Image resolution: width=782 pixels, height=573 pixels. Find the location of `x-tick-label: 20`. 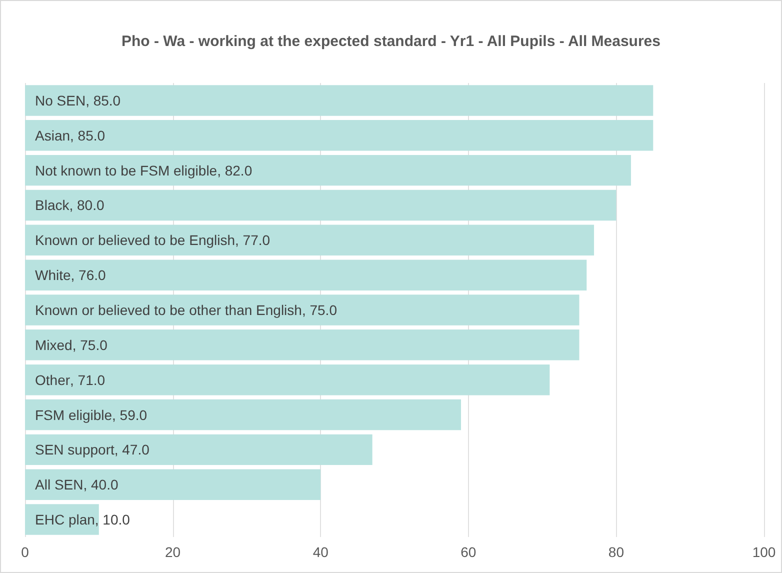

x-tick-label: 20 is located at coordinates (173, 552).